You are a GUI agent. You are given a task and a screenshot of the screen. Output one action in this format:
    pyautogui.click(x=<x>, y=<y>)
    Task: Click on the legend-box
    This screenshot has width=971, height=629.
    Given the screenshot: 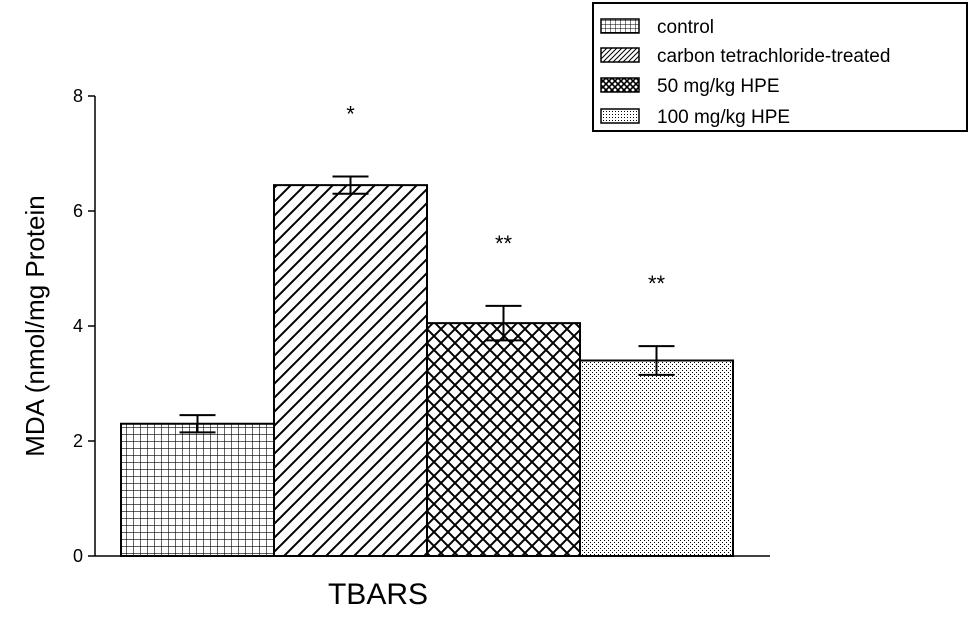 What is the action you would take?
    pyautogui.click(x=780, y=67)
    